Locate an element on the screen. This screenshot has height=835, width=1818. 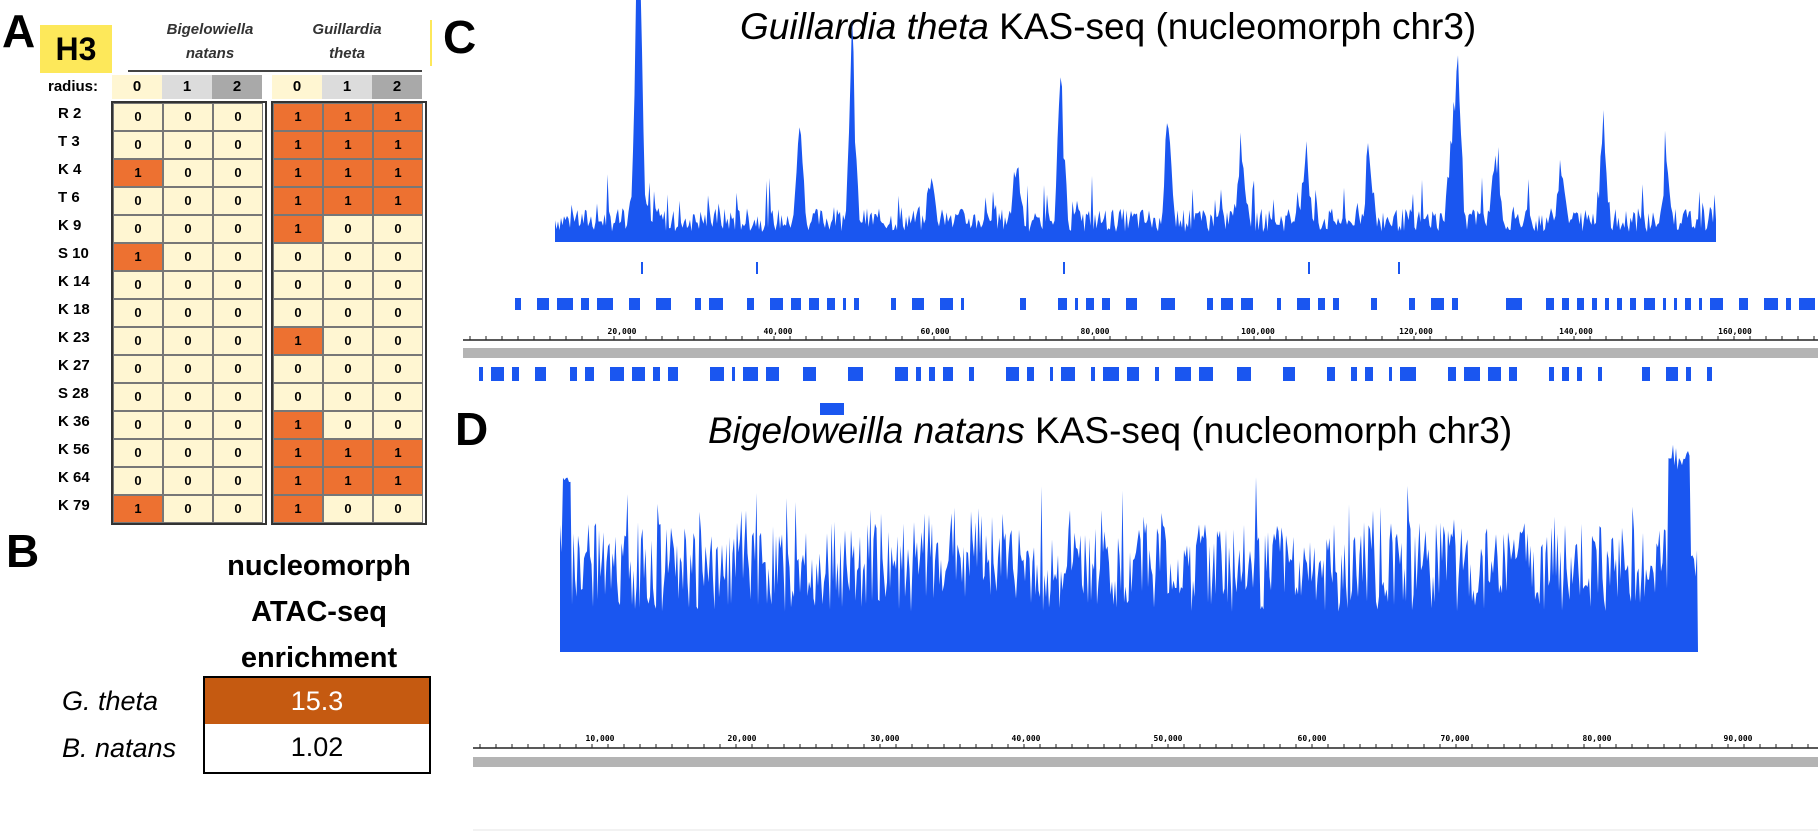
ruler-tick-label: 60,000 is located at coordinates (935, 331).